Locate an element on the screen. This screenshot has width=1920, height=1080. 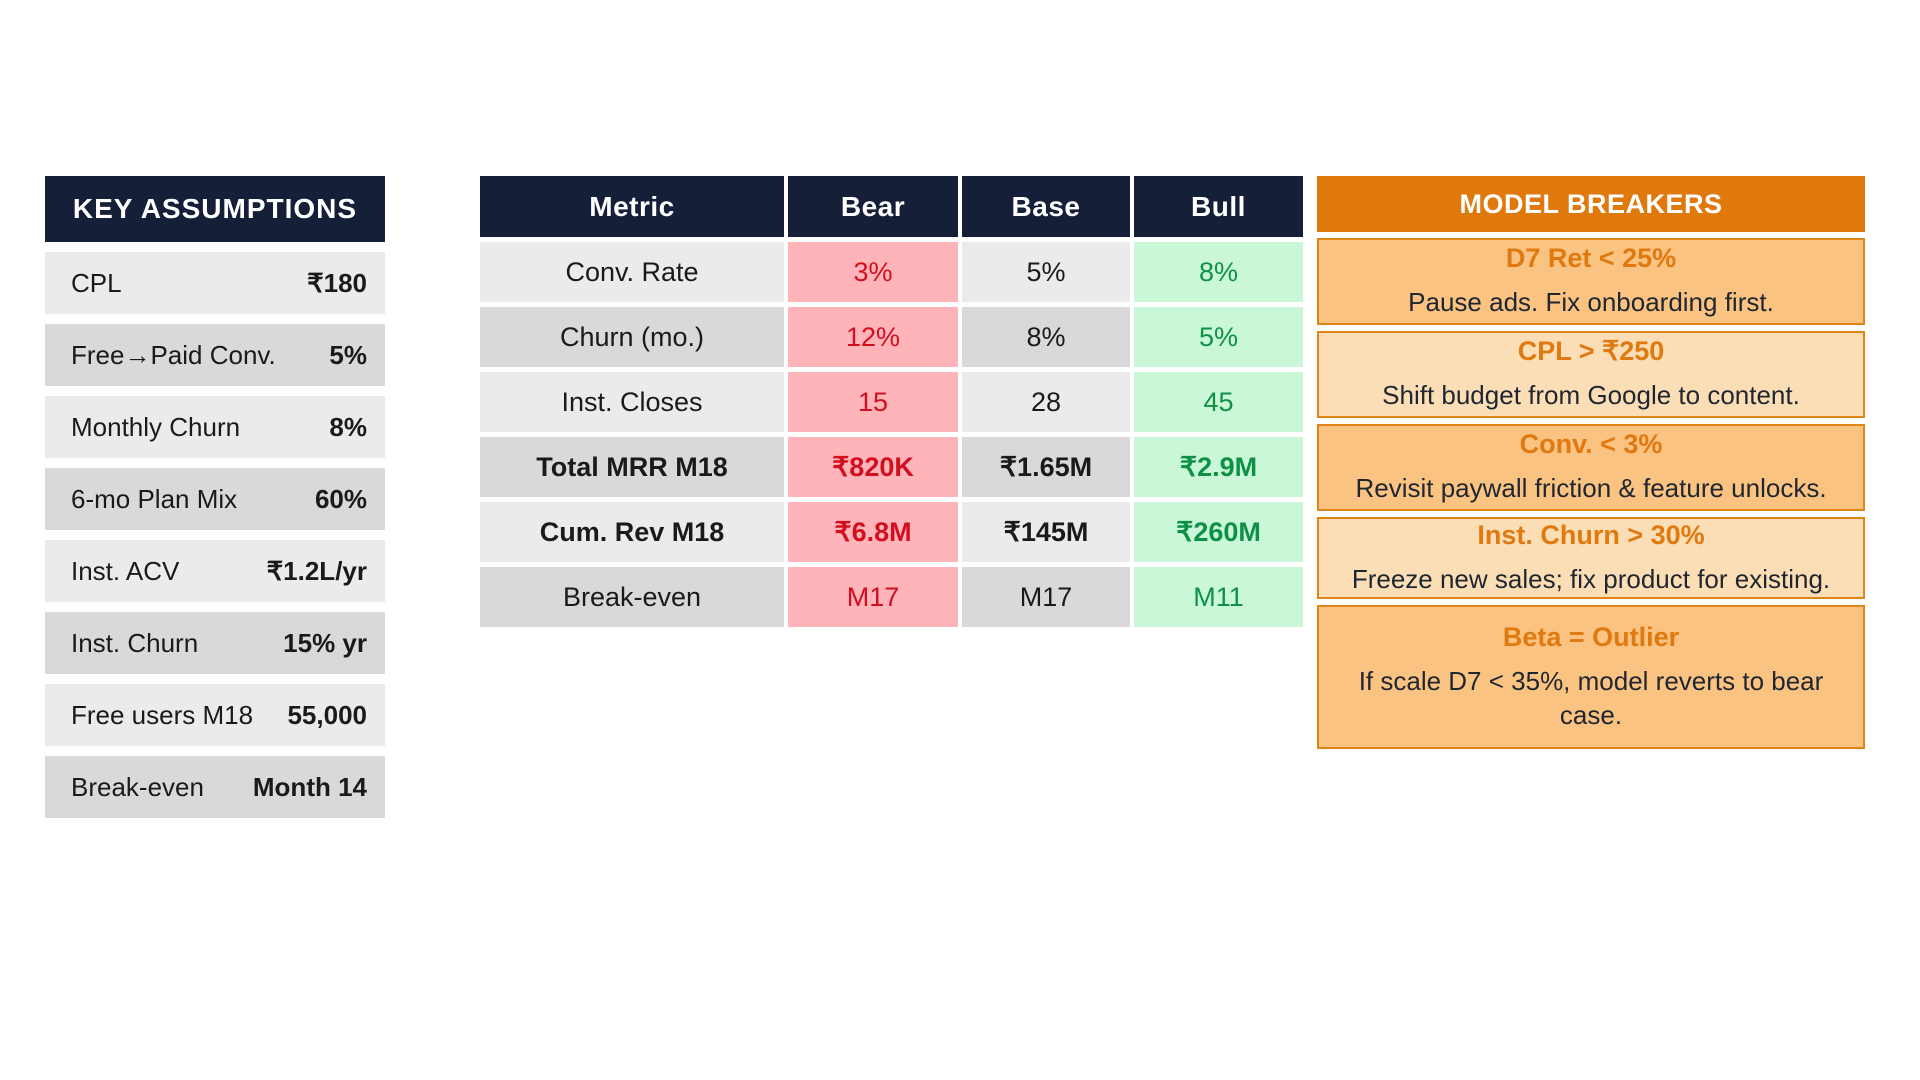
assumption-row: CPL ₹180 is located at coordinates (215, 283).